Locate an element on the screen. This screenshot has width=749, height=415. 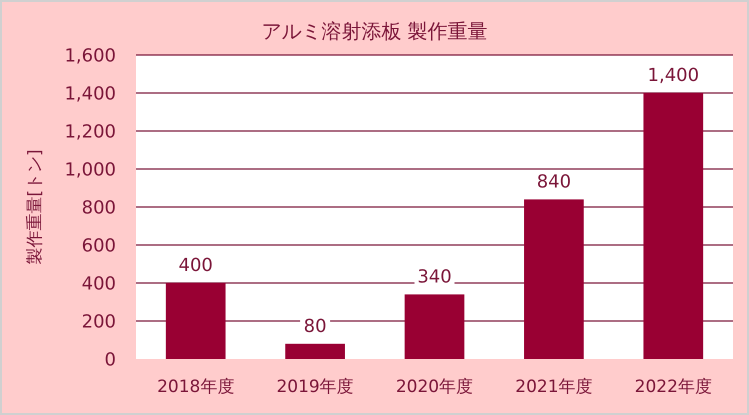
x-tick-label: 2018年度 is located at coordinates (195, 387).